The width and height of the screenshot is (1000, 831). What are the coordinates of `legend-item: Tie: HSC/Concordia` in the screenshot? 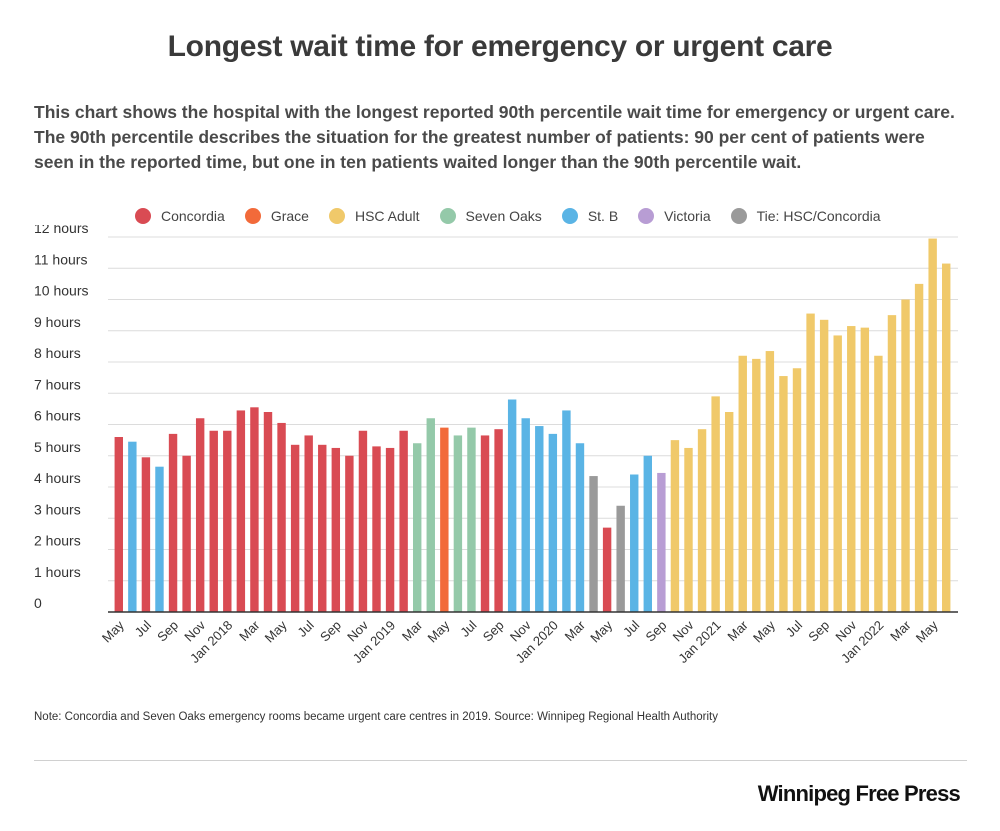 It's located at (805, 216).